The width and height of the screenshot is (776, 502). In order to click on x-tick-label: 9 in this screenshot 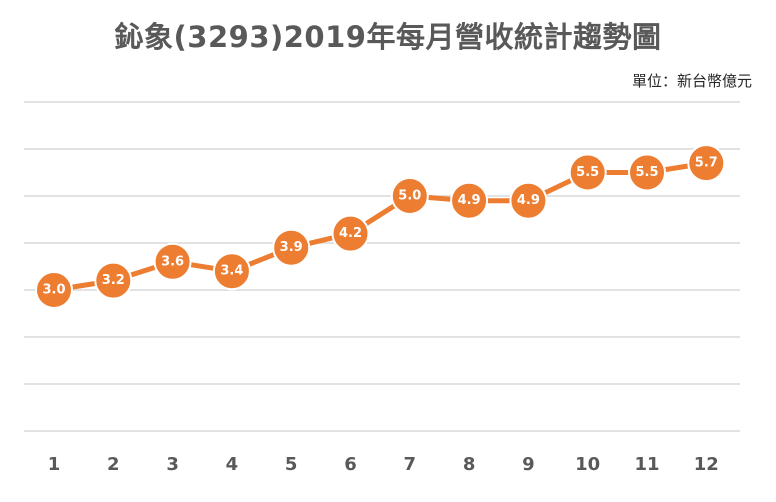, I will do `click(528, 464)`.